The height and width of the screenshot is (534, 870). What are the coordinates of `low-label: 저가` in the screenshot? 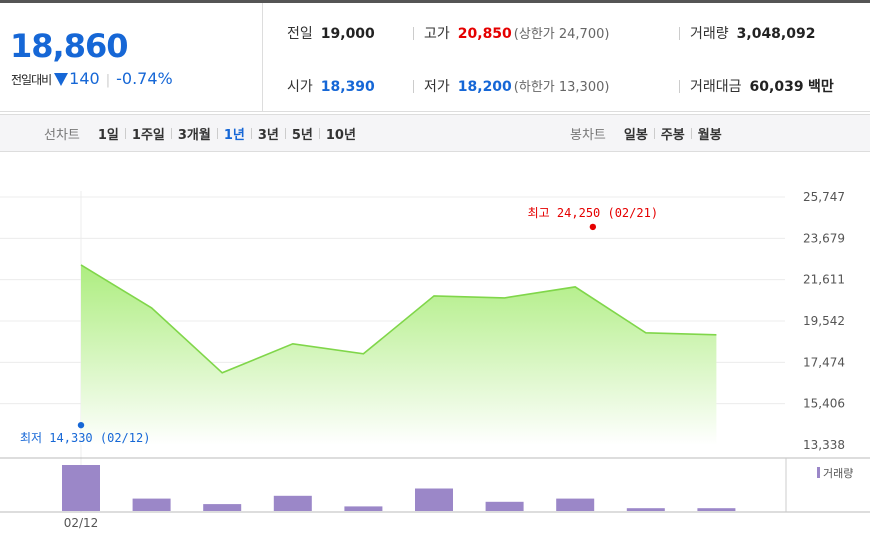 It's located at (437, 87).